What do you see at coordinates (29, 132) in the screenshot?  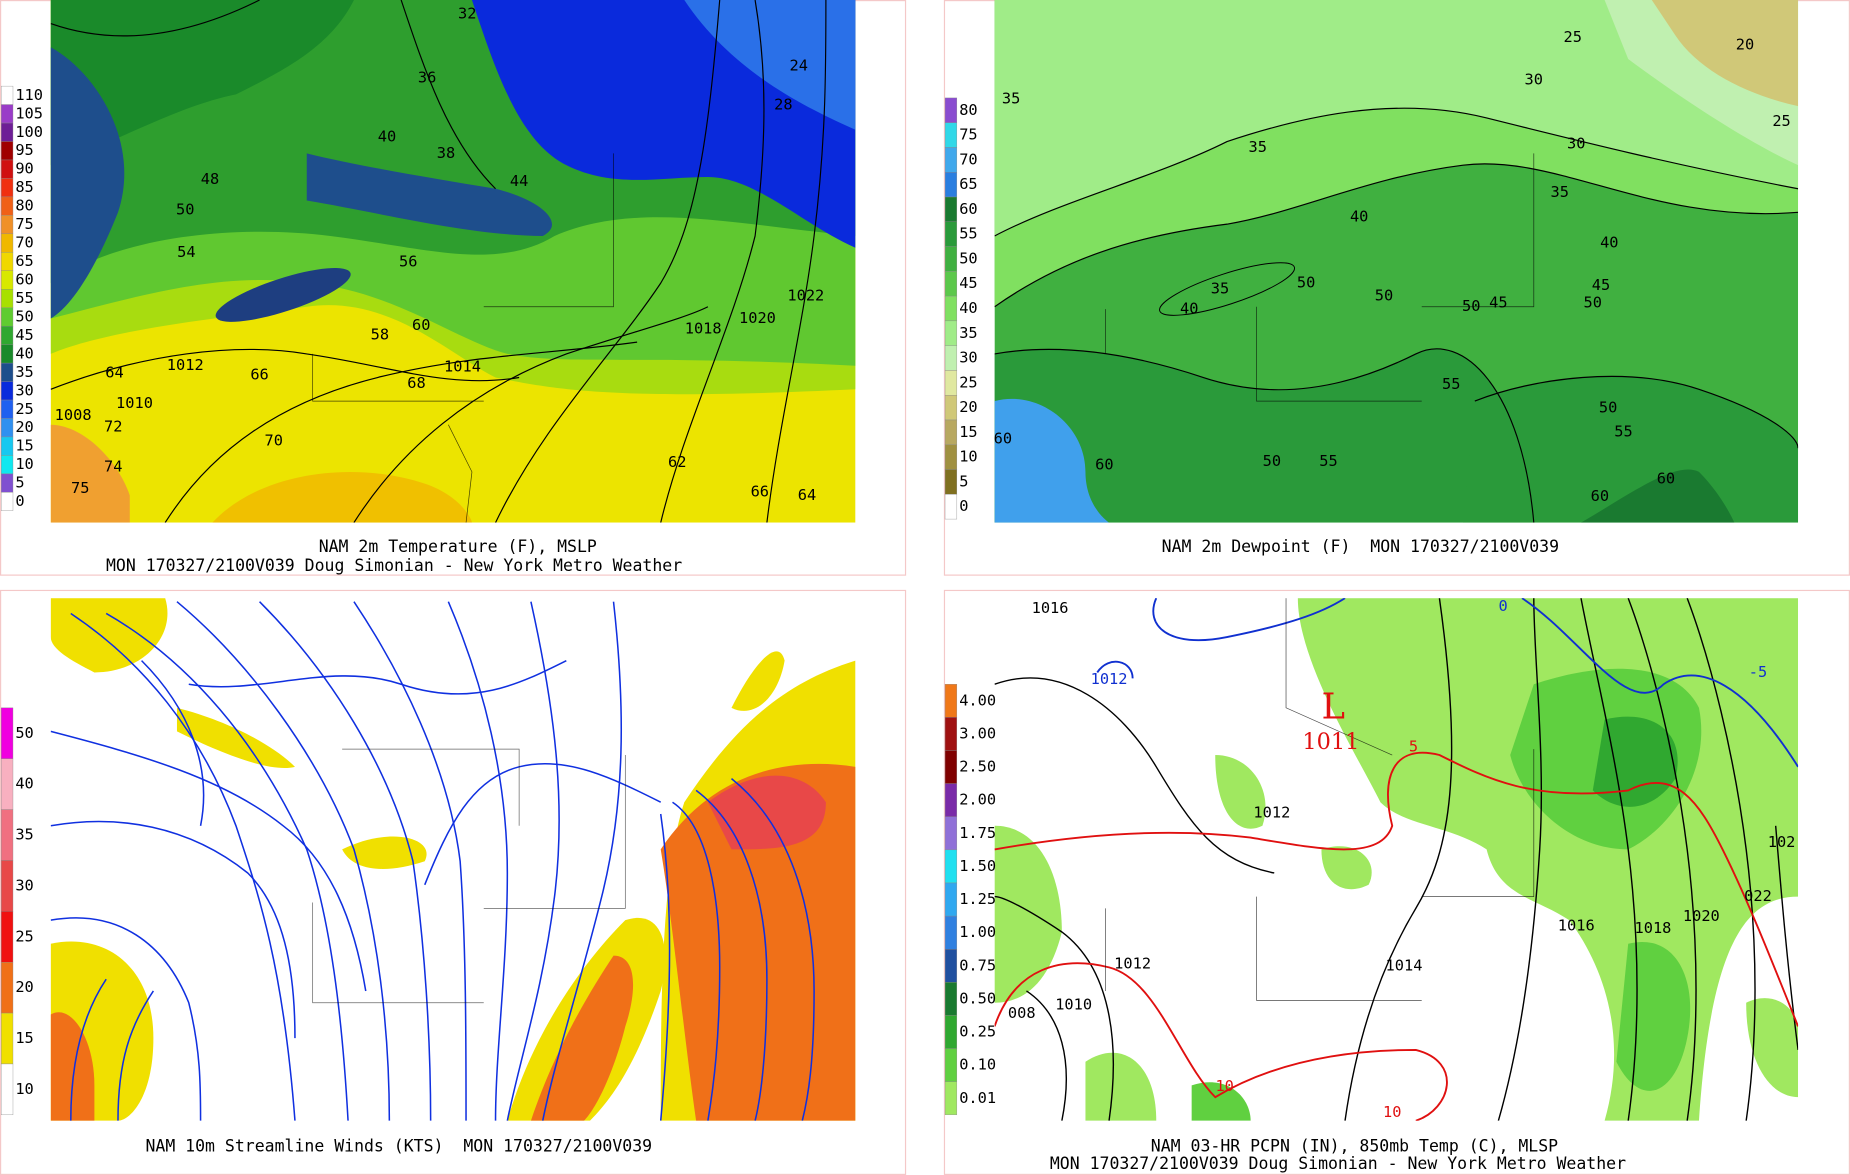 I see `colorbar-label: 100` at bounding box center [29, 132].